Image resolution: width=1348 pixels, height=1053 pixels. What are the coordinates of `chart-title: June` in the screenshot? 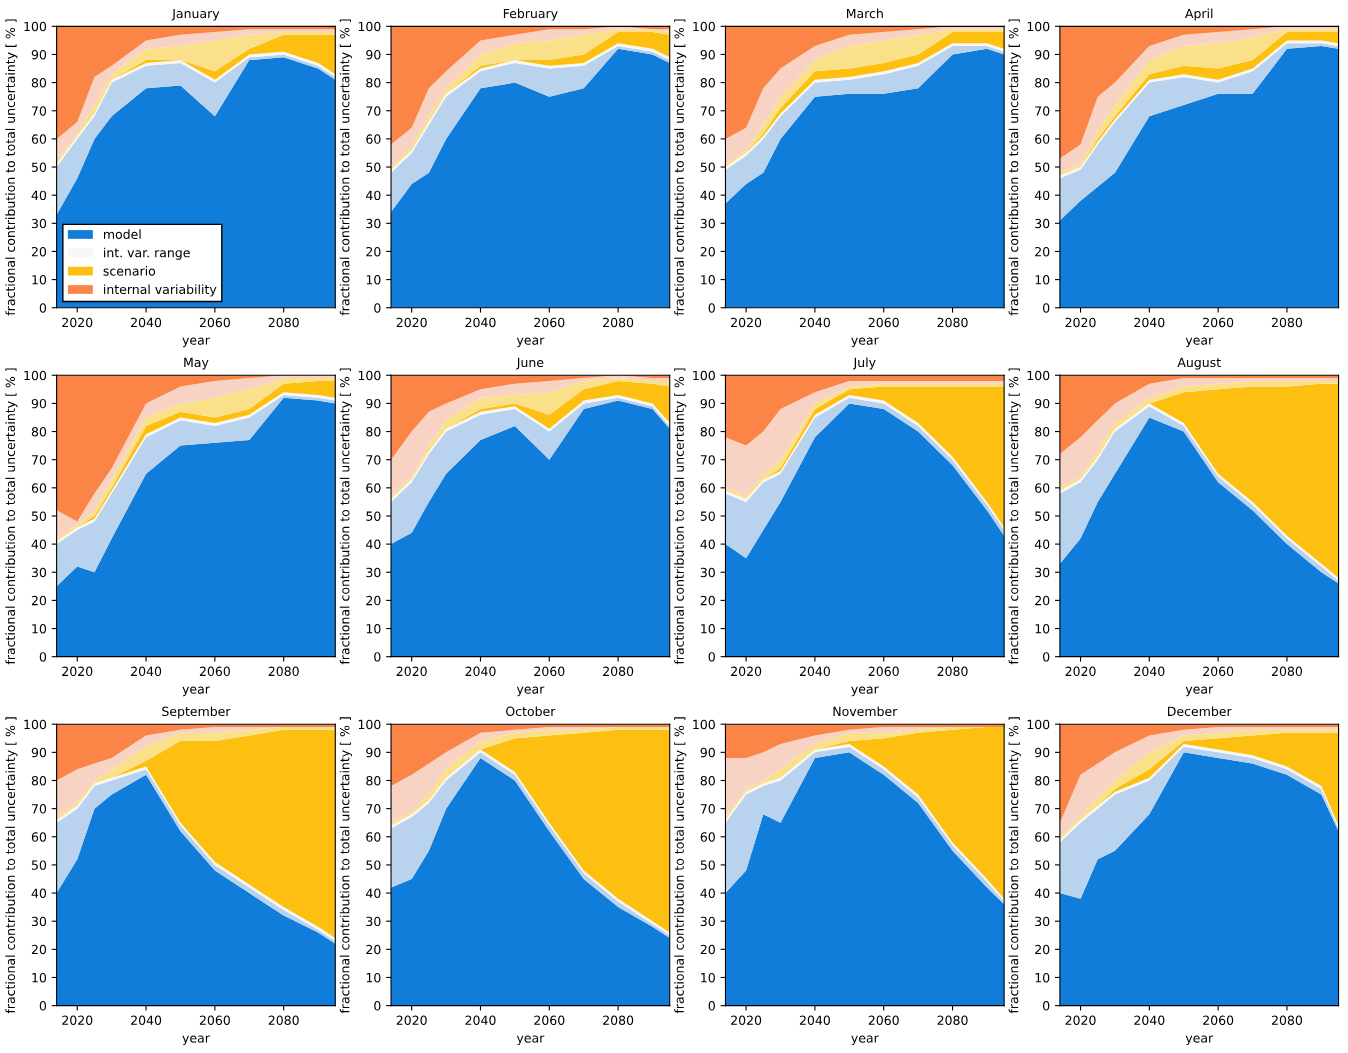 It's located at (530, 363).